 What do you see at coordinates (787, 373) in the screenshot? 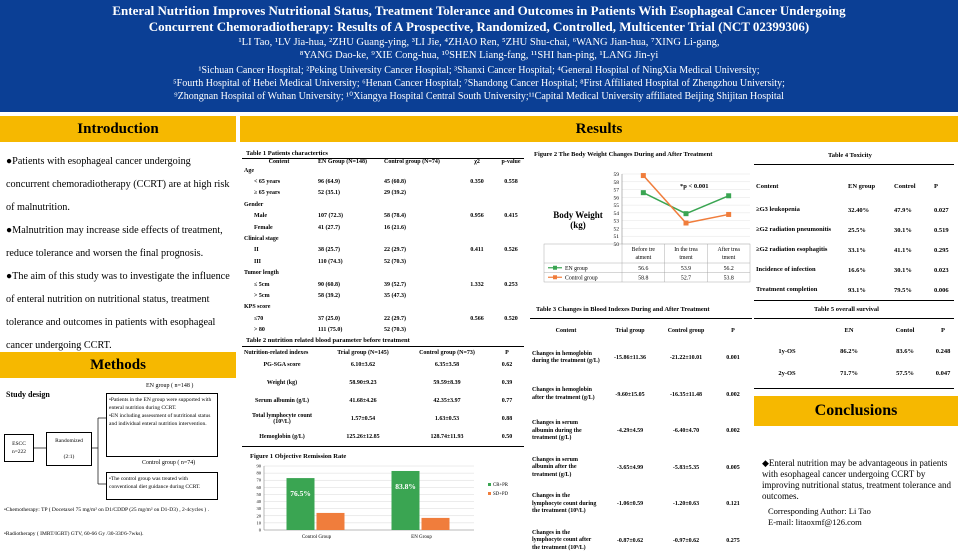
I see `table5-cell: 2y-OS` at bounding box center [787, 373].